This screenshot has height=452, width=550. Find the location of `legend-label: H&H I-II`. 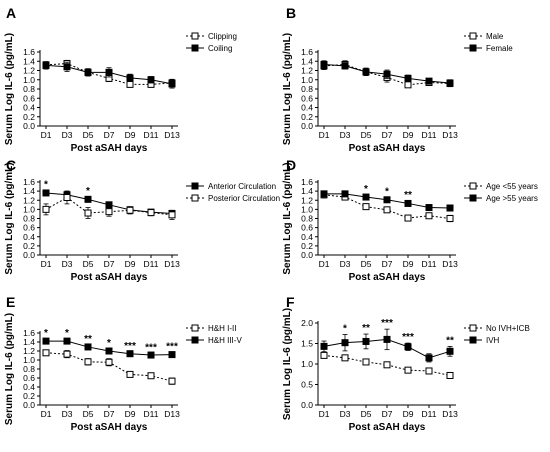

legend-label: H&H I-II is located at coordinates (222, 328).